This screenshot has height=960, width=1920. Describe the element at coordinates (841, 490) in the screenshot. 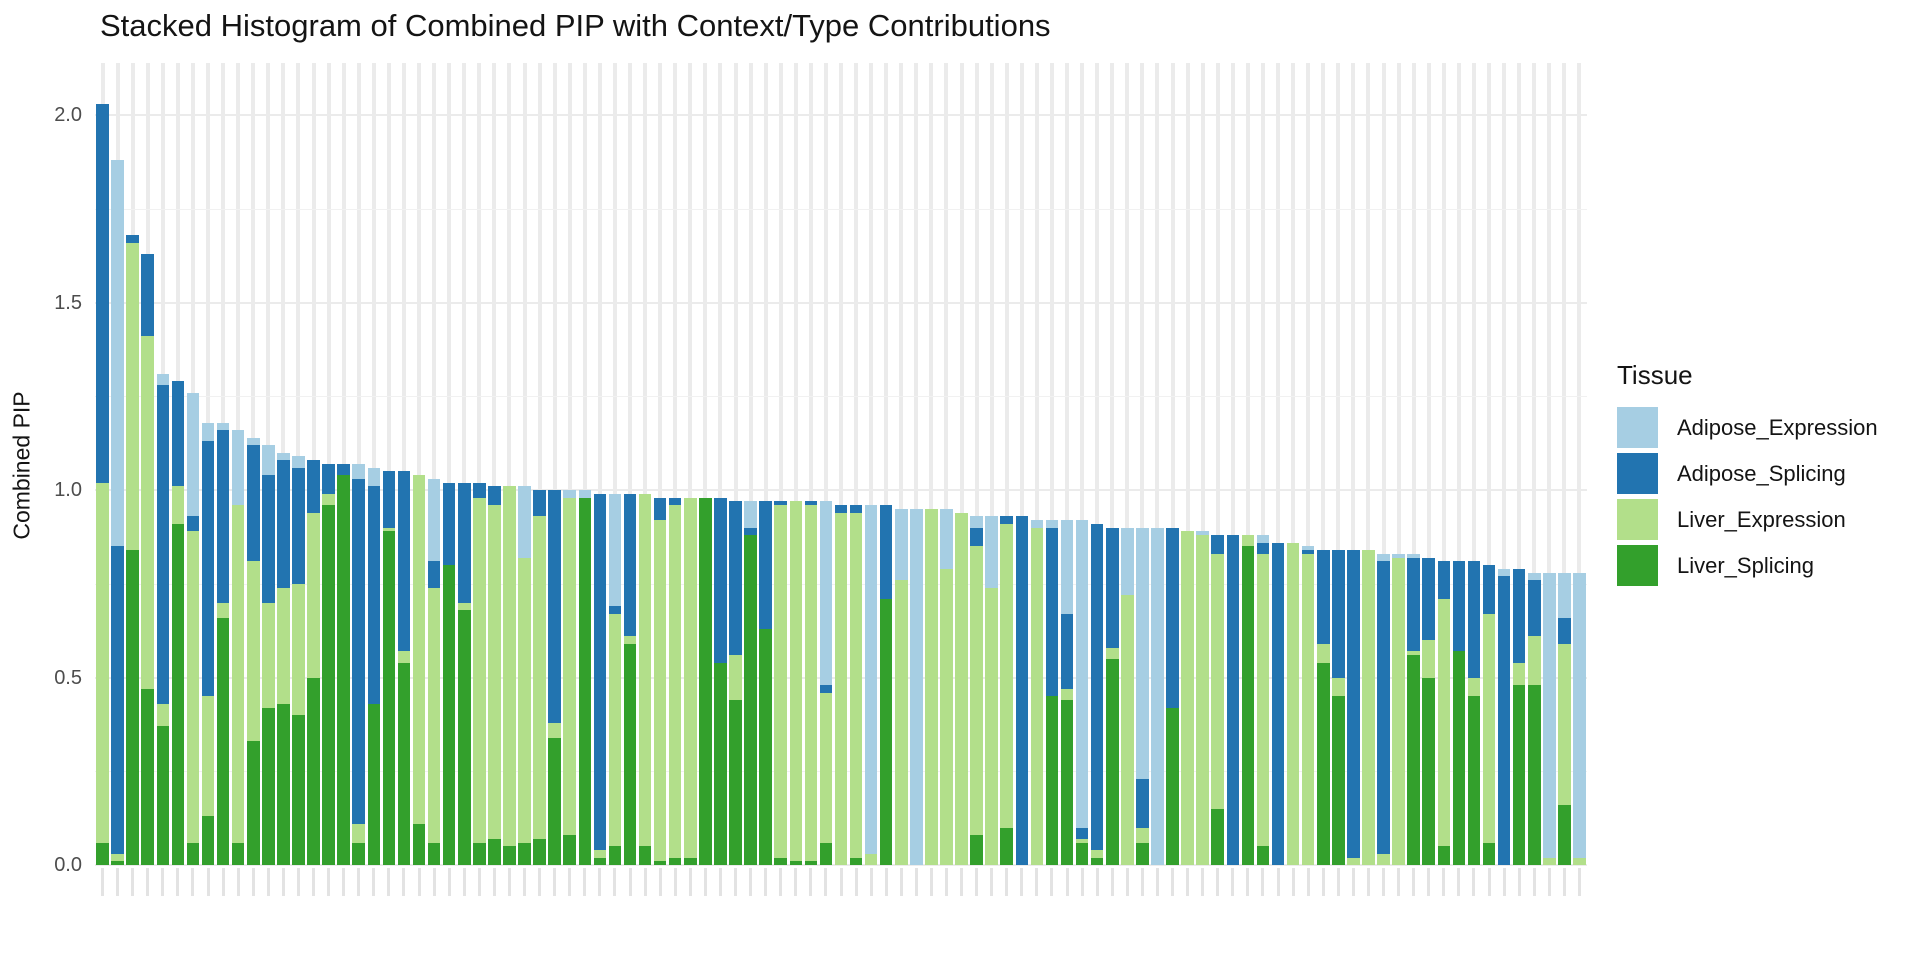

I see `major-gridline` at that location.